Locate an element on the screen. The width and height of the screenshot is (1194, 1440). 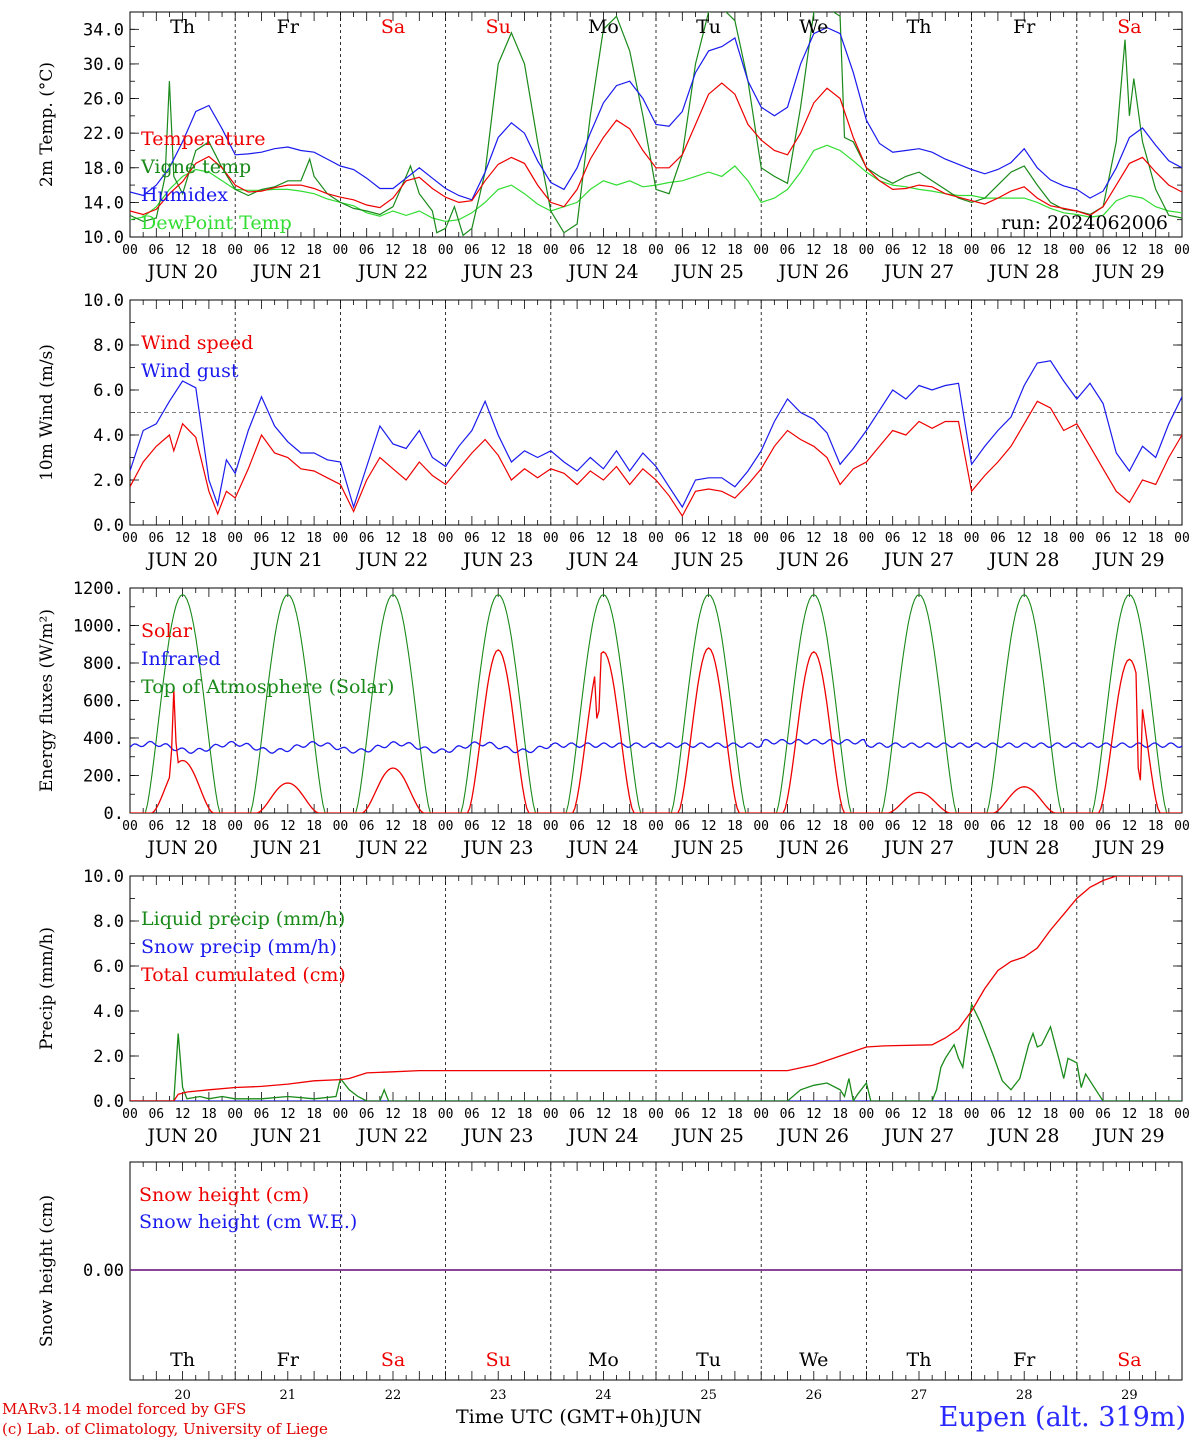
energy-legend-entry: Solar is located at coordinates (167, 631).